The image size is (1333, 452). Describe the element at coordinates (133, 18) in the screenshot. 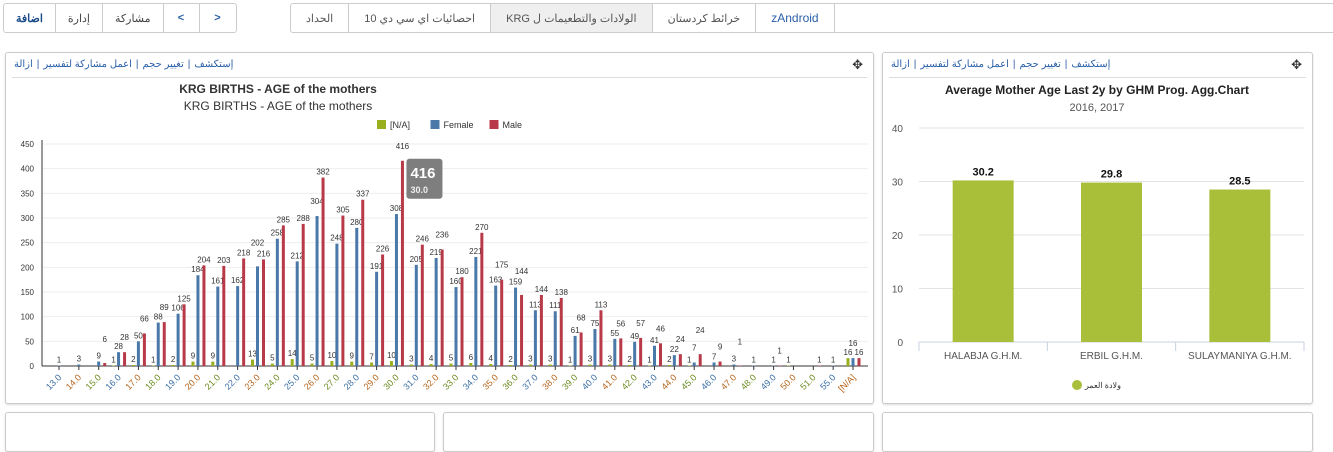

I see `share-button: مشاركة` at that location.